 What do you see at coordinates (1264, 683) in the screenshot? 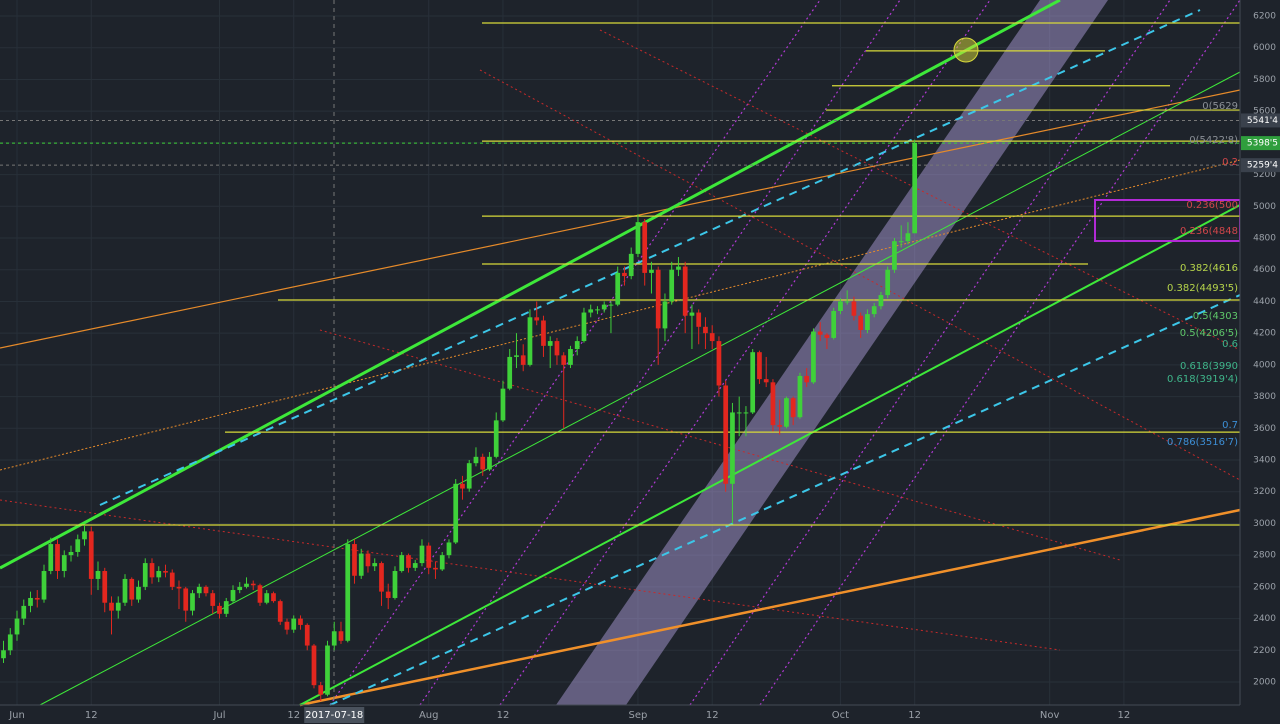
I see `y-tick-label: 2000` at bounding box center [1264, 683].